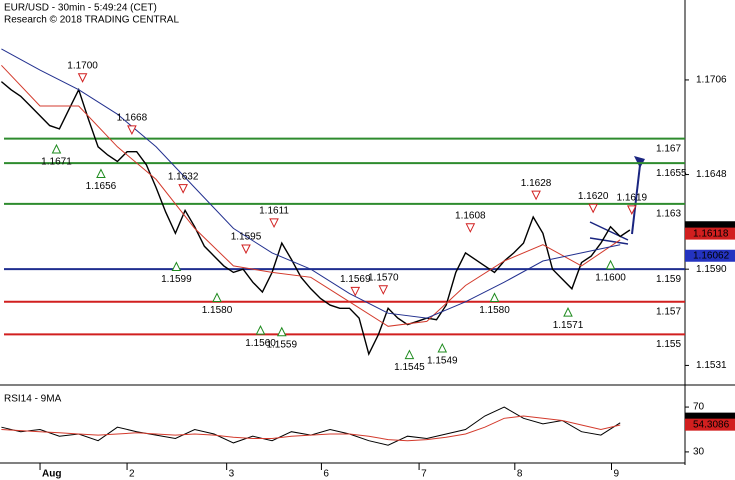 The image size is (735, 480). What do you see at coordinates (232, 474) in the screenshot?
I see `x-tick-label: 3` at bounding box center [232, 474].